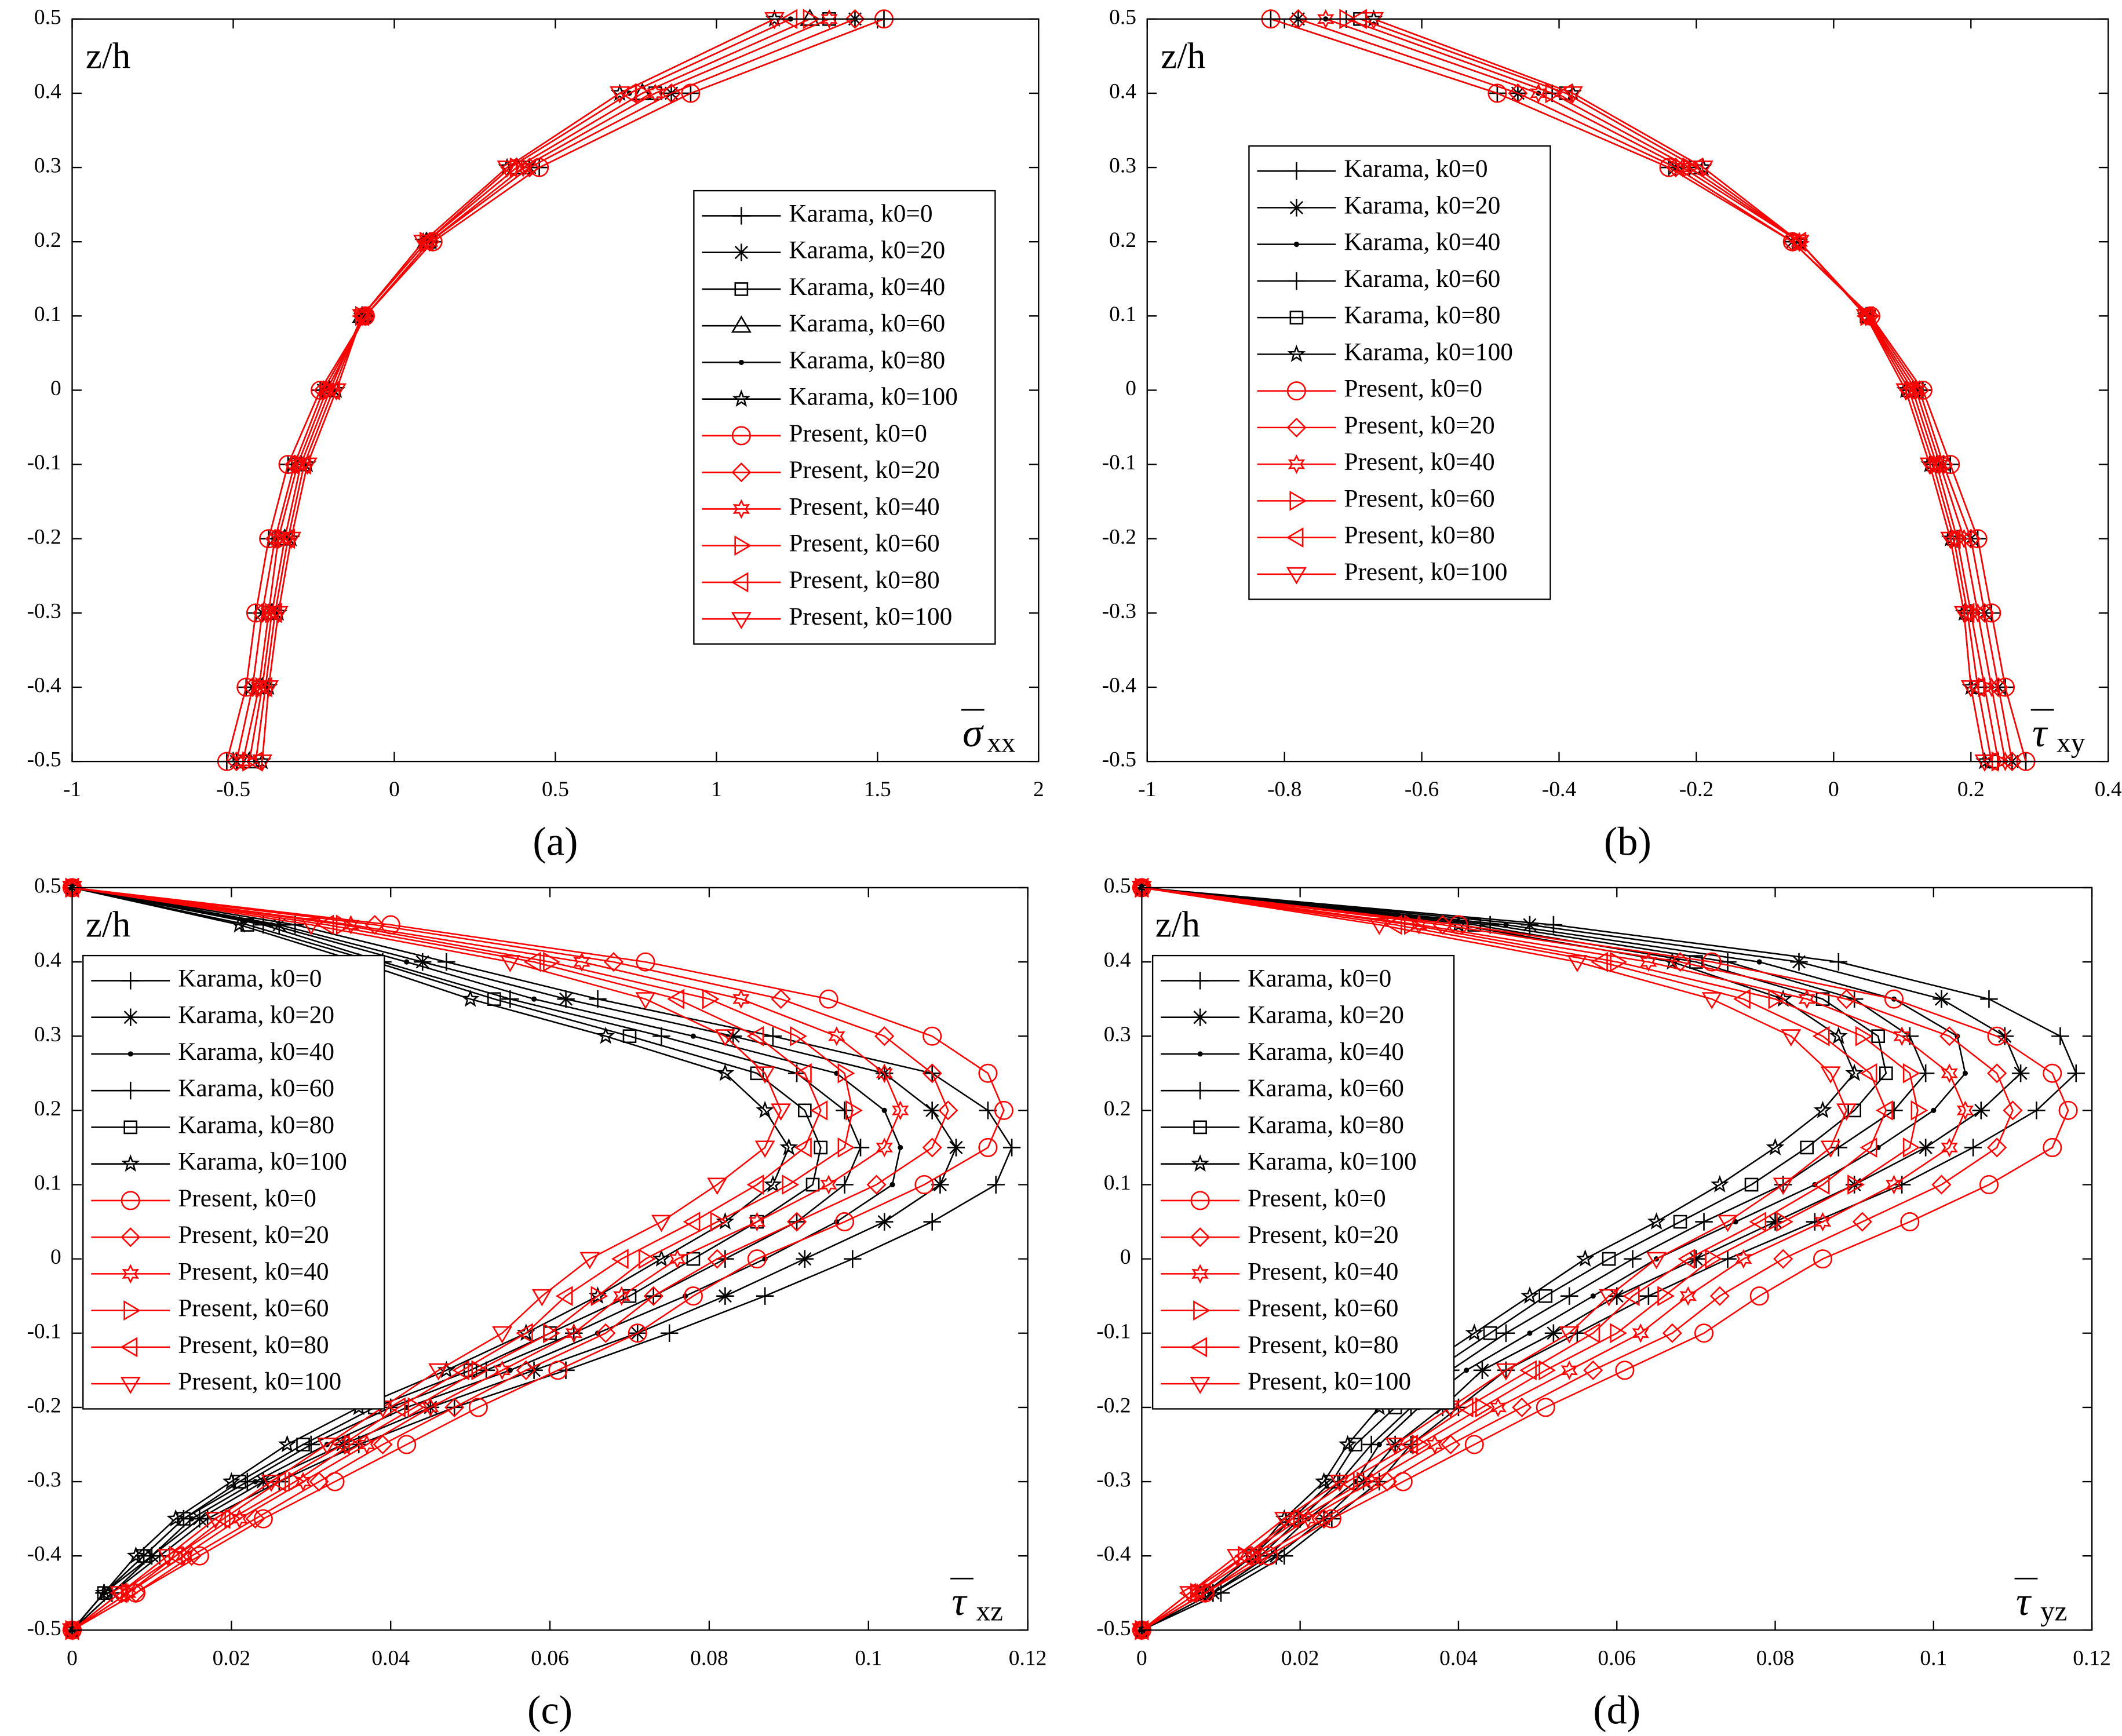 The width and height of the screenshot is (2122, 1736). I want to click on x-tick-label: -0.4, so click(1559, 789).